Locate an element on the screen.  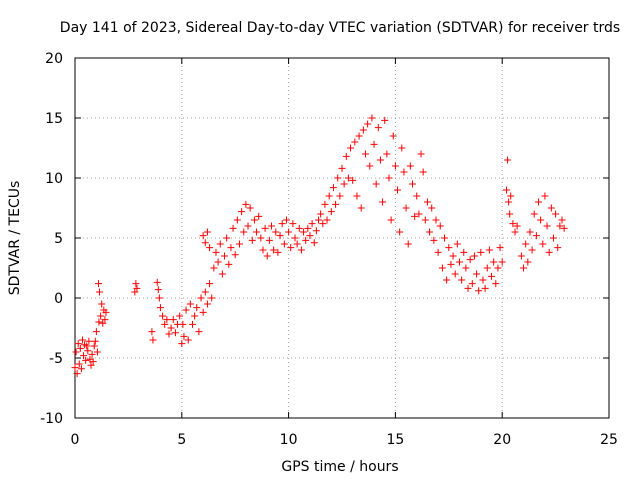
x-axis-label: GPS time / hours is located at coordinates (339, 467).